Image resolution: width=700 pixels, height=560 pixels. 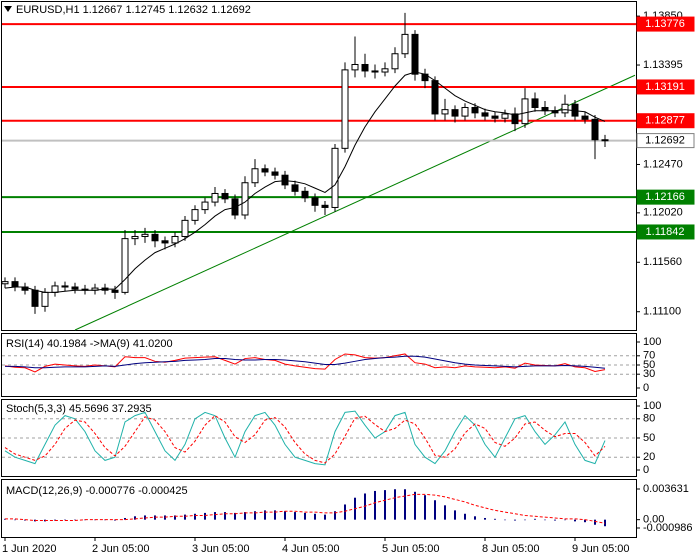 What do you see at coordinates (29, 549) in the screenshot?
I see `x-tick-label: 1 Jun 2020` at bounding box center [29, 549].